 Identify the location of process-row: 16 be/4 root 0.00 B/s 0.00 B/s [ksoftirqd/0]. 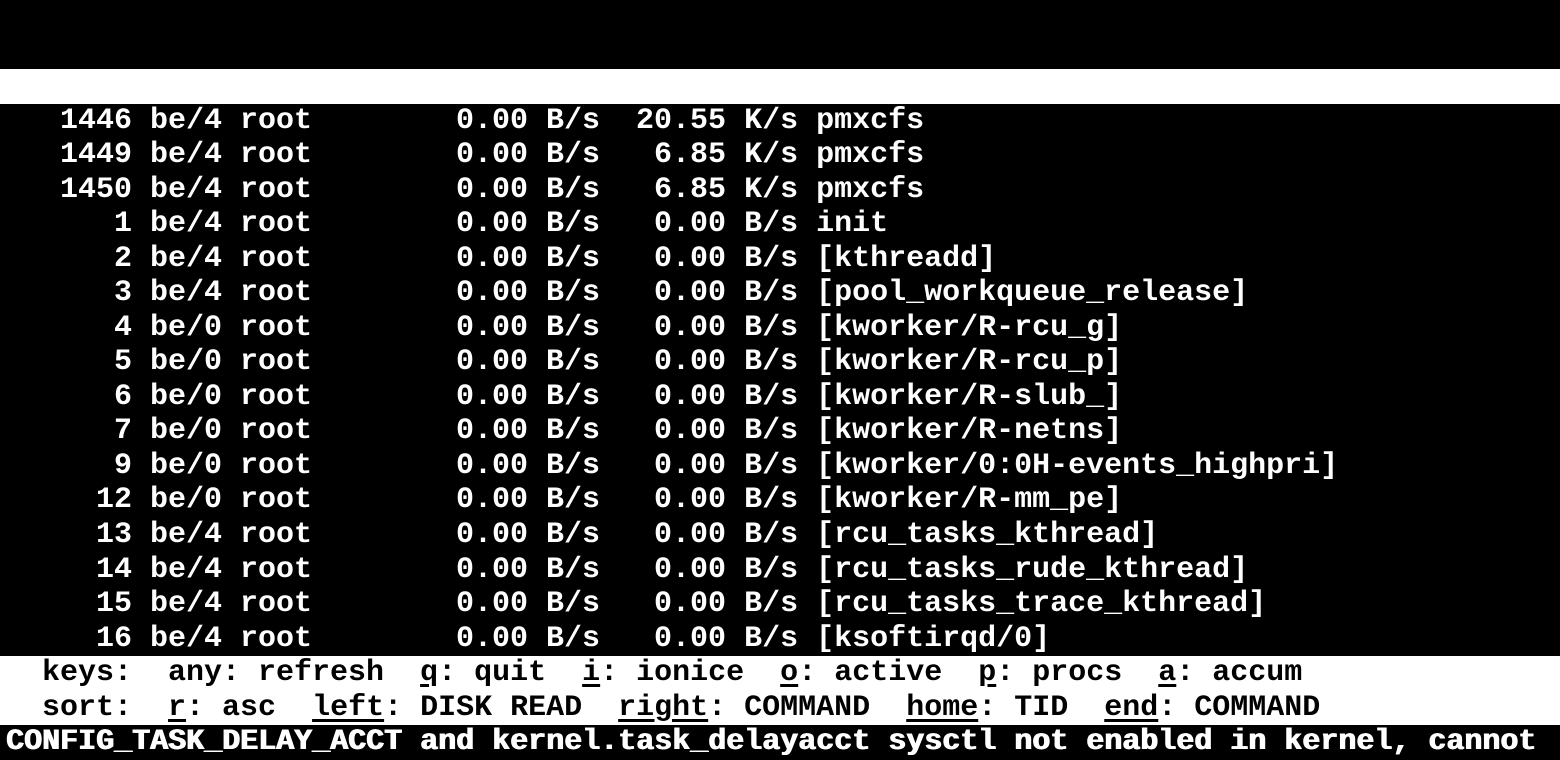
(783, 639).